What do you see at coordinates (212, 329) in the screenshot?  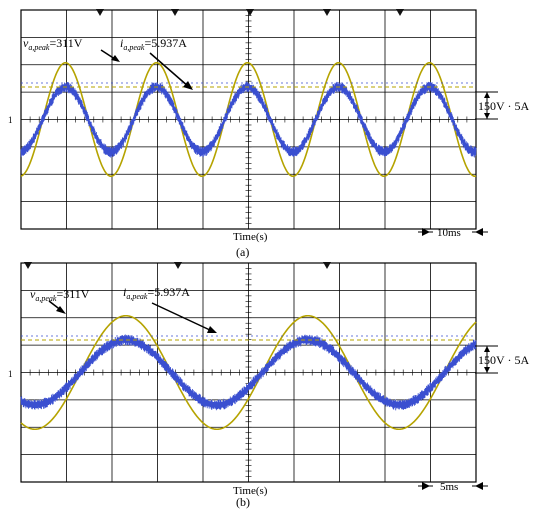 I see `current-arrowhead-b` at bounding box center [212, 329].